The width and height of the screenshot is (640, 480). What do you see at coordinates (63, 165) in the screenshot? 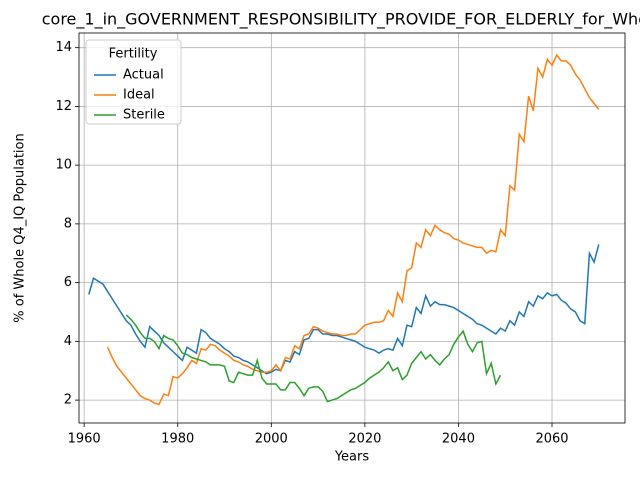
I see `y-tick-label: 10` at bounding box center [63, 165].